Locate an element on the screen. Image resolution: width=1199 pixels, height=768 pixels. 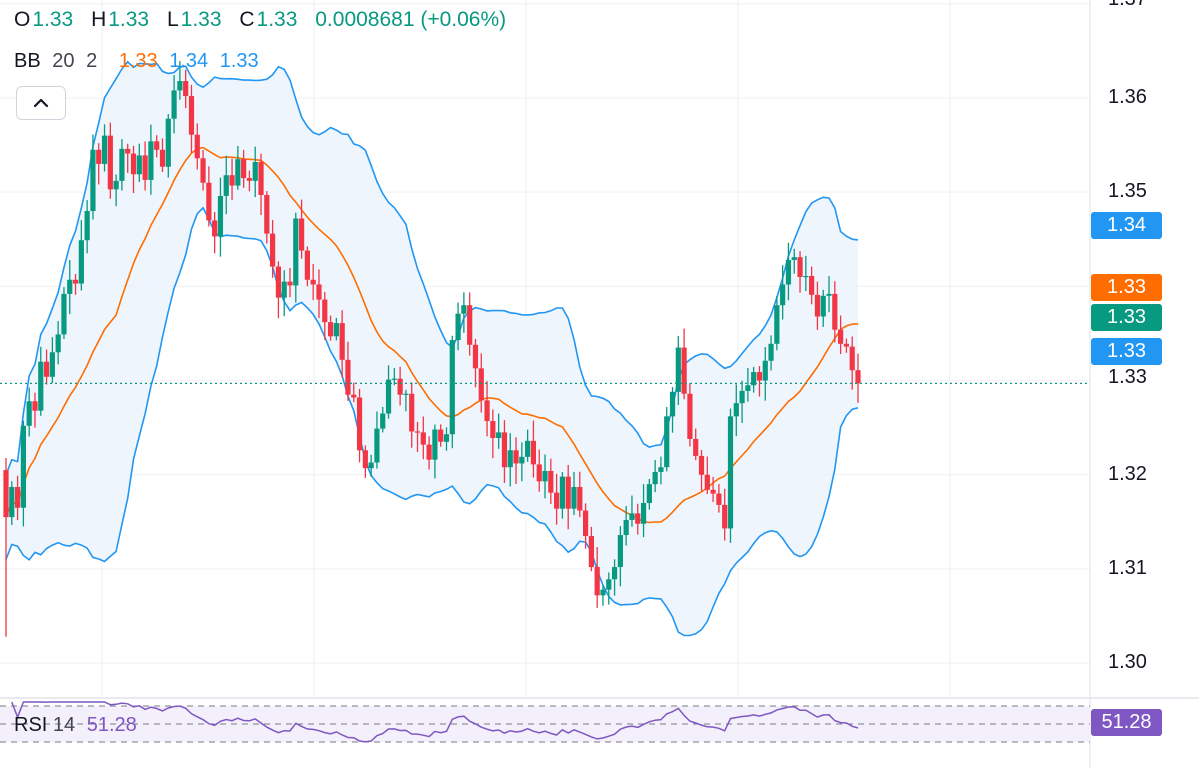
last-price-tag: 1.33 is located at coordinates (1126, 317).